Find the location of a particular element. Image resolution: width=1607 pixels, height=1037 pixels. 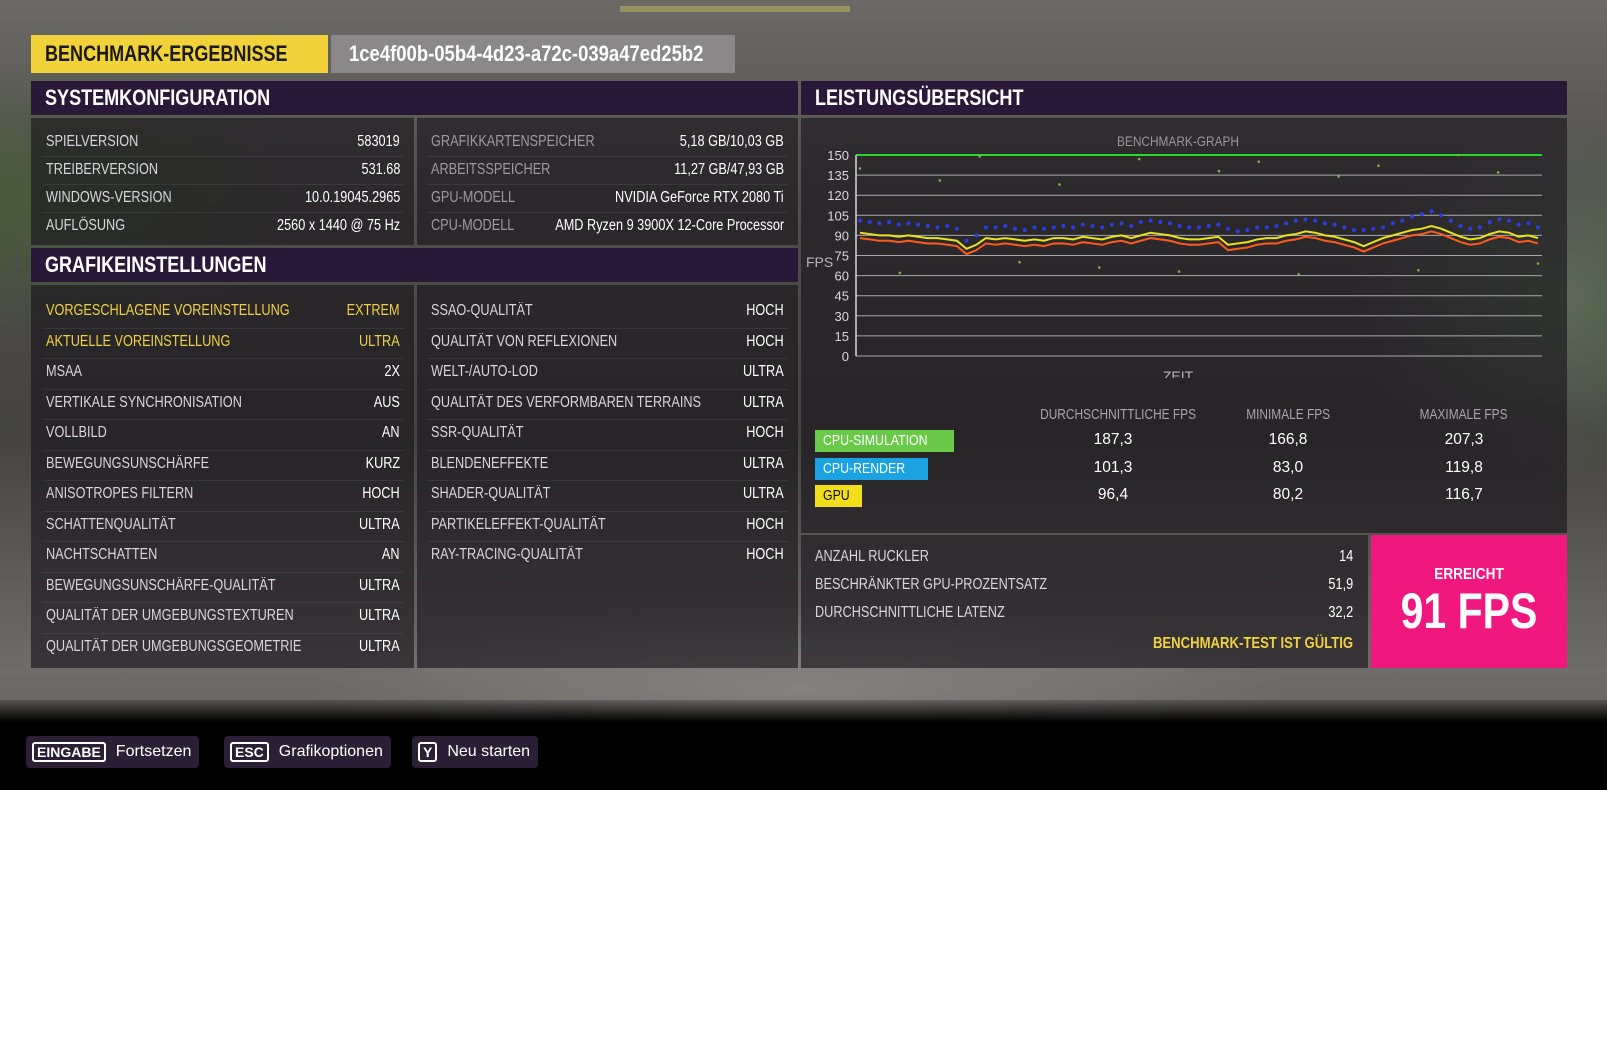

grafikoptionen-button: ESC Grafikoptionen is located at coordinates (307, 752).